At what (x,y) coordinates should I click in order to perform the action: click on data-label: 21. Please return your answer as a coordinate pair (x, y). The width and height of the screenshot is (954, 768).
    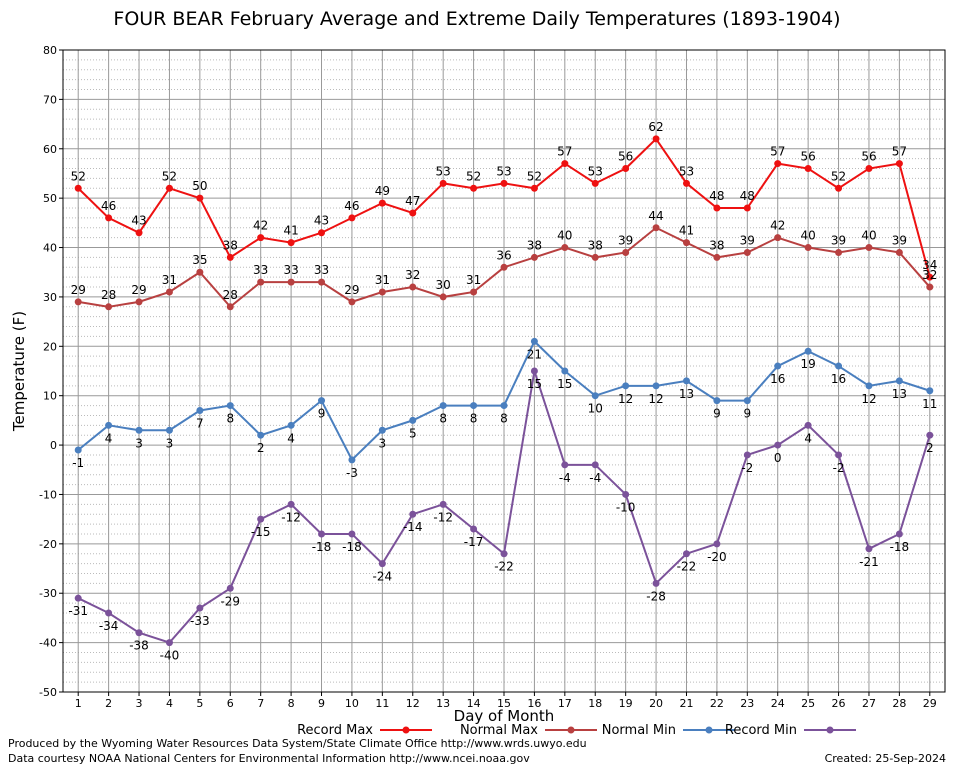
    Looking at the image, I should click on (534, 354).